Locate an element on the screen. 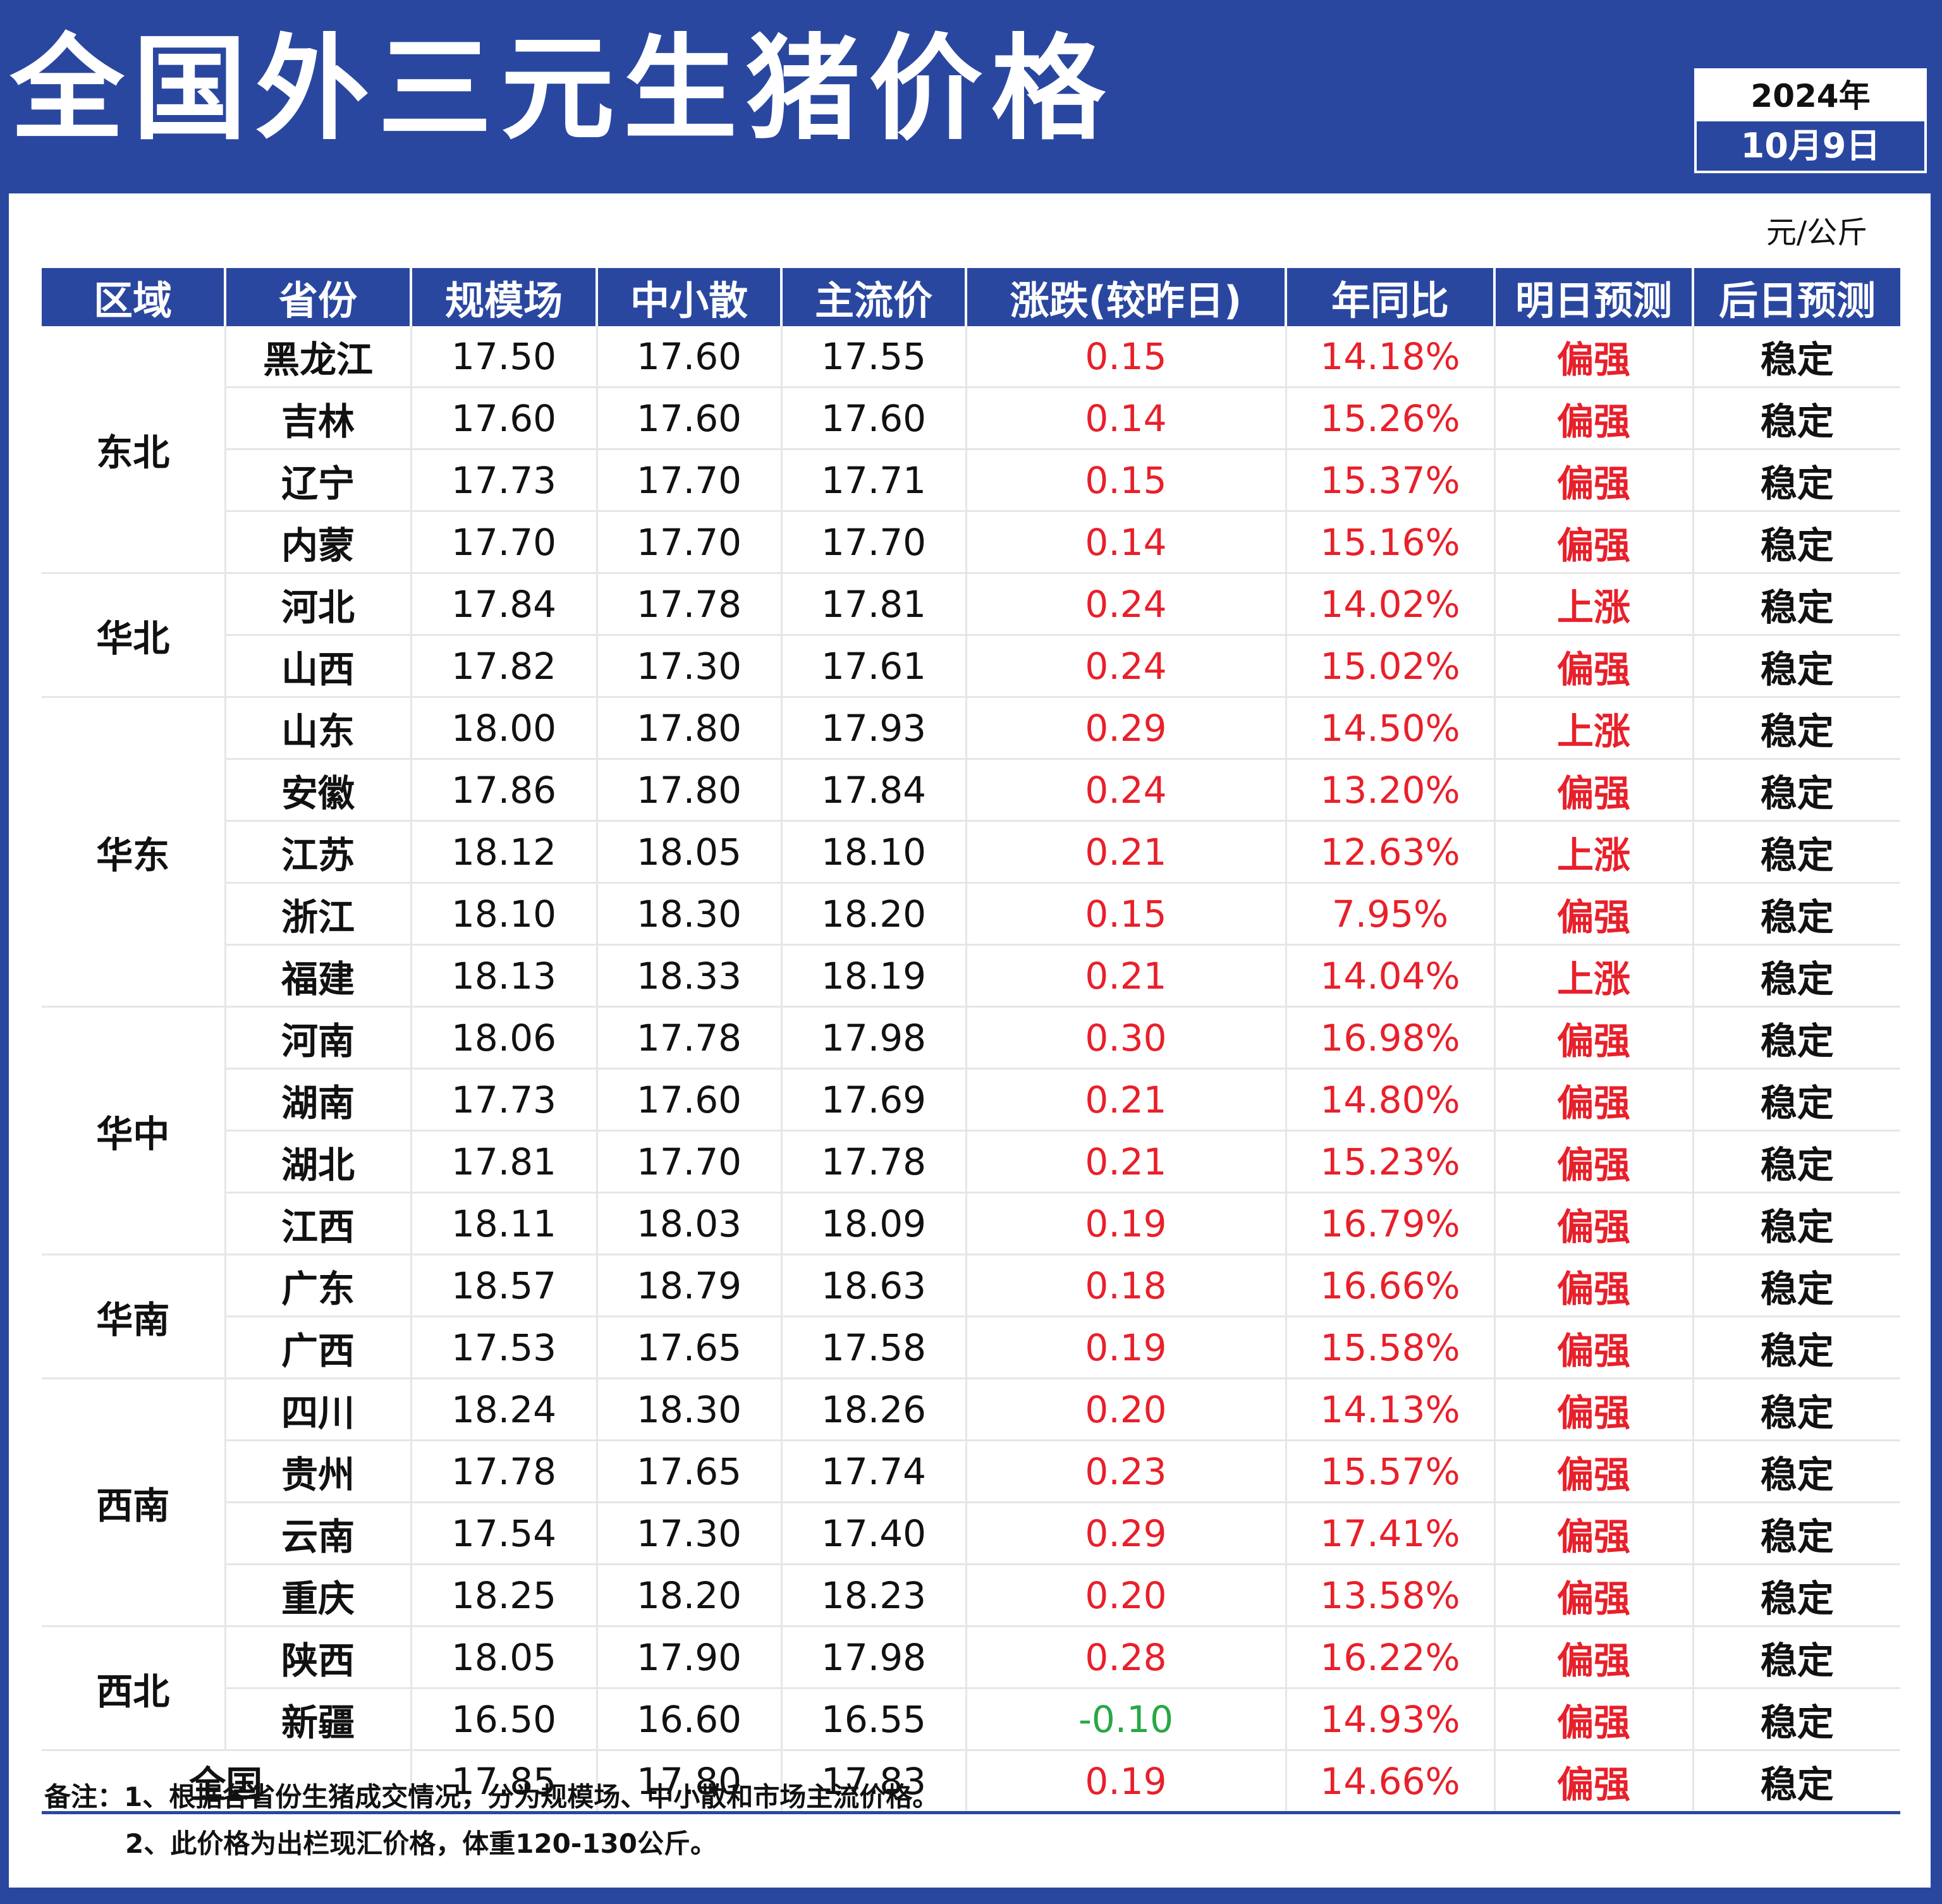  table-row: 华北 河北 17.84 17.78 17.81 0.24 14.02% 上涨 稳定 is located at coordinates (971, 635).